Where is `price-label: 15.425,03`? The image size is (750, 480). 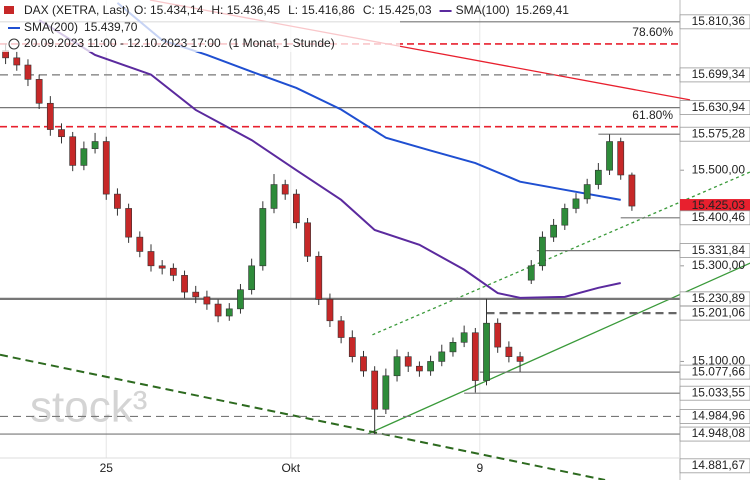 price-label: 15.425,03 is located at coordinates (719, 205).